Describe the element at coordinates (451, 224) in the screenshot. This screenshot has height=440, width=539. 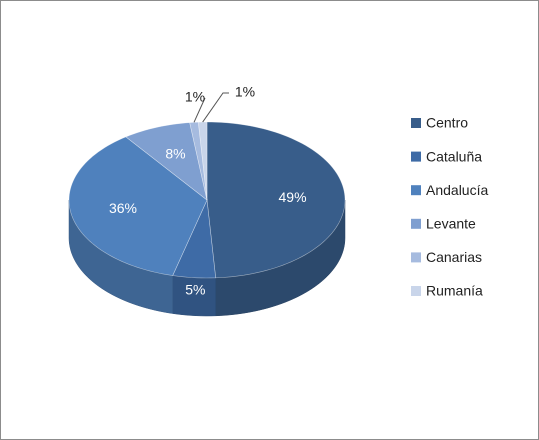
I see `legend-label: Levante` at that location.